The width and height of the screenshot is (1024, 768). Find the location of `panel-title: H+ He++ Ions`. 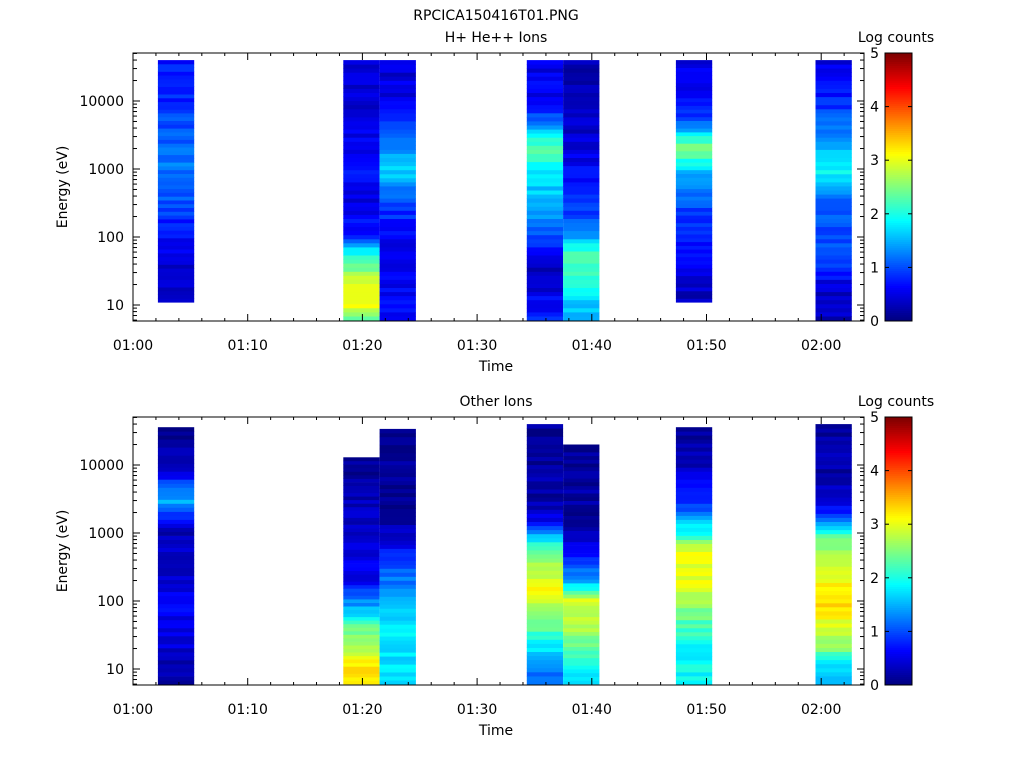

panel-title: H+ He++ Ions is located at coordinates (496, 38).